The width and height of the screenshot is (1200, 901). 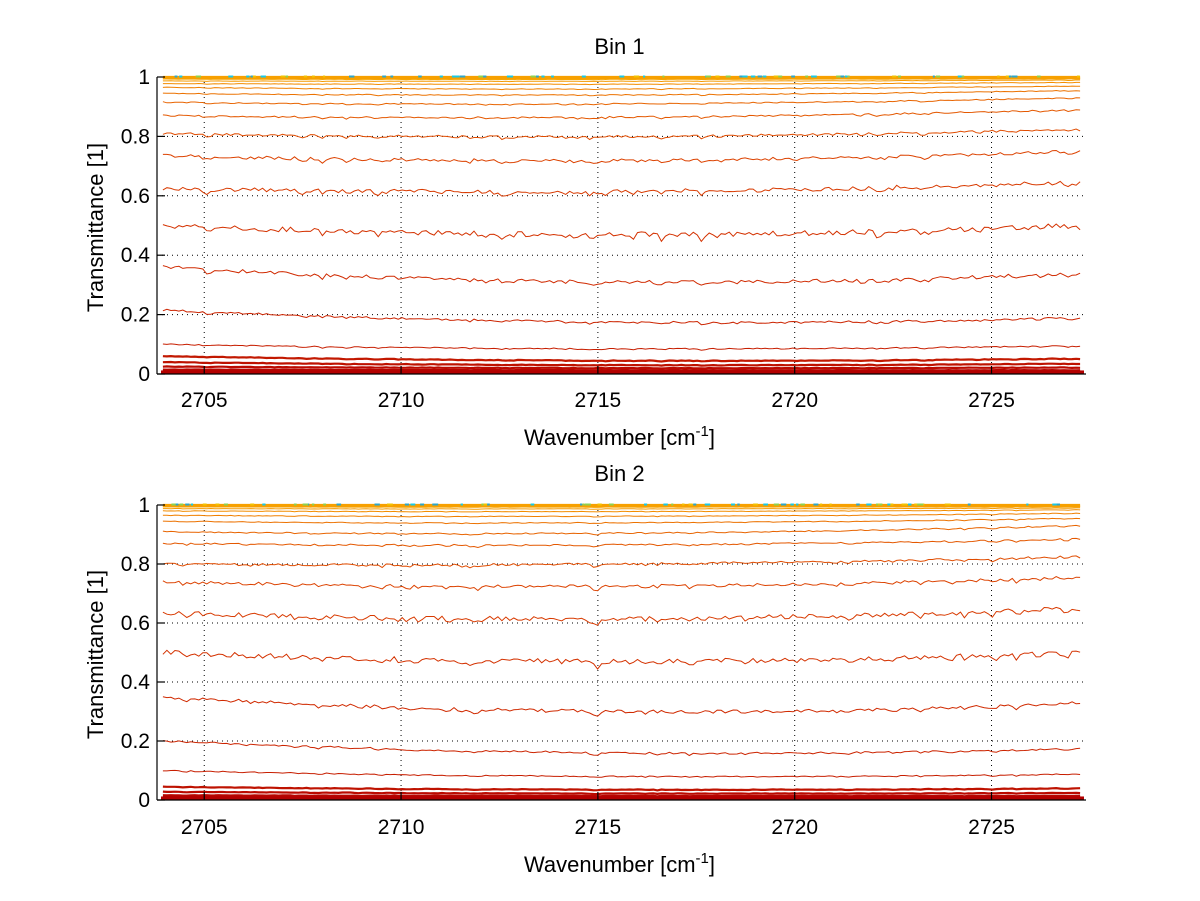 What do you see at coordinates (619, 46) in the screenshot?
I see `chart-title: Bin 1` at bounding box center [619, 46].